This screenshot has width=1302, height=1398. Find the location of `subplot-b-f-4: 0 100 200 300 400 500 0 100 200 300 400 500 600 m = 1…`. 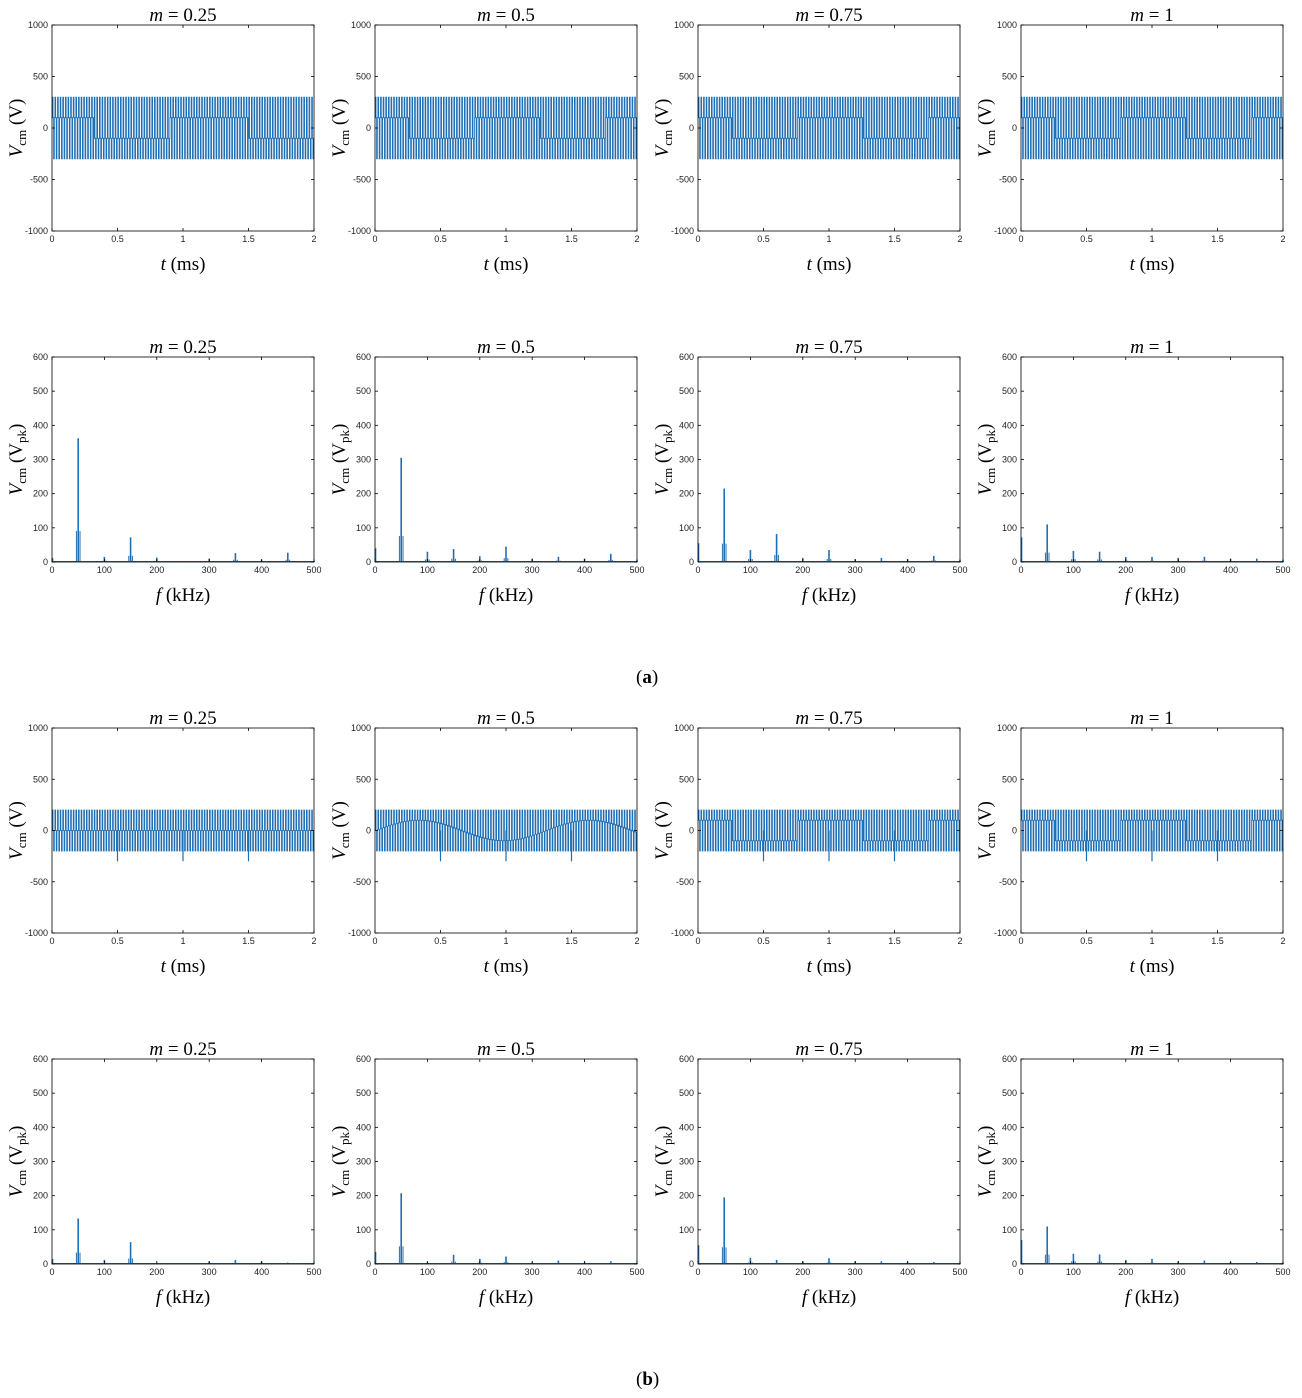

subplot-b-f-4: 0 100 200 300 400 500 0 100 200 300 400 500 600 m = 1… is located at coordinates (1133, 1173).